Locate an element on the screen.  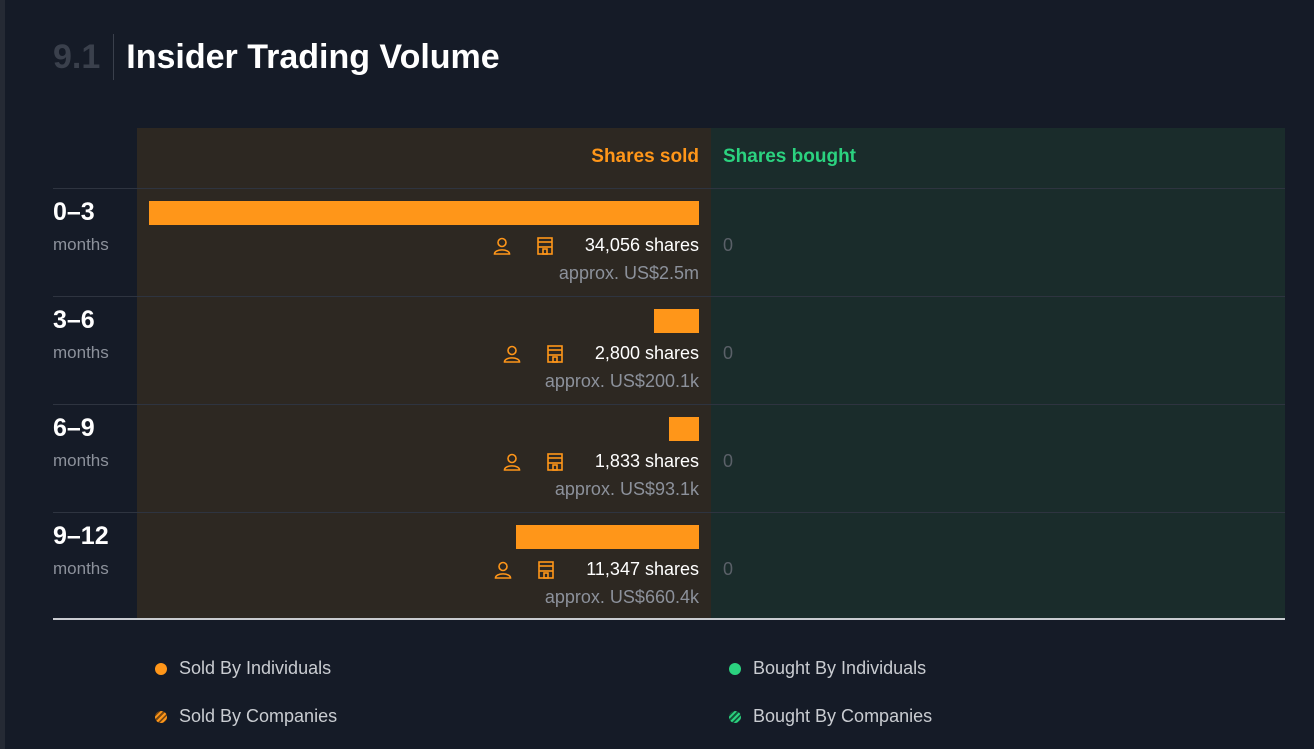
legend-label: Bought By Companies is located at coordinates (843, 716).